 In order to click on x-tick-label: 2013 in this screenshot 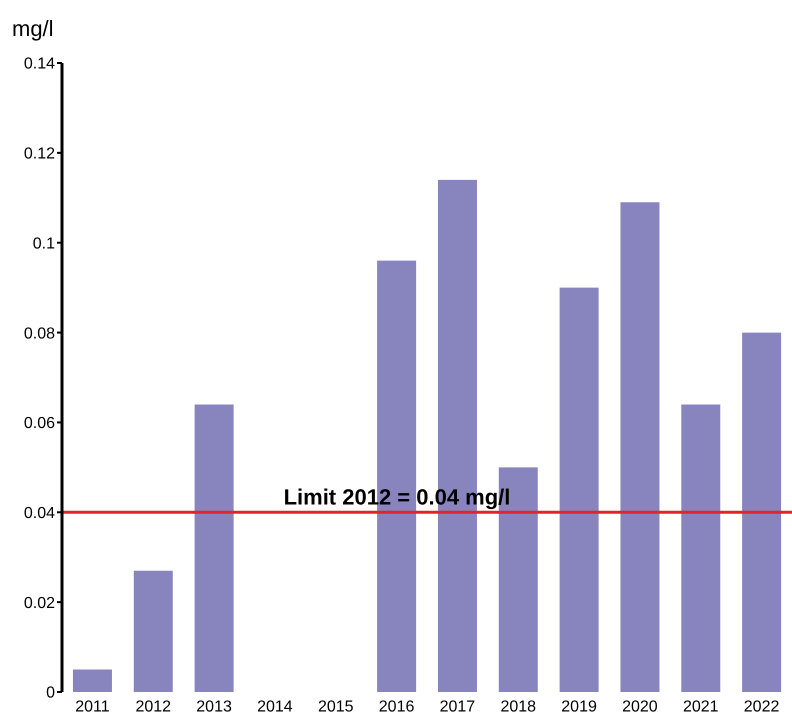, I will do `click(214, 707)`.